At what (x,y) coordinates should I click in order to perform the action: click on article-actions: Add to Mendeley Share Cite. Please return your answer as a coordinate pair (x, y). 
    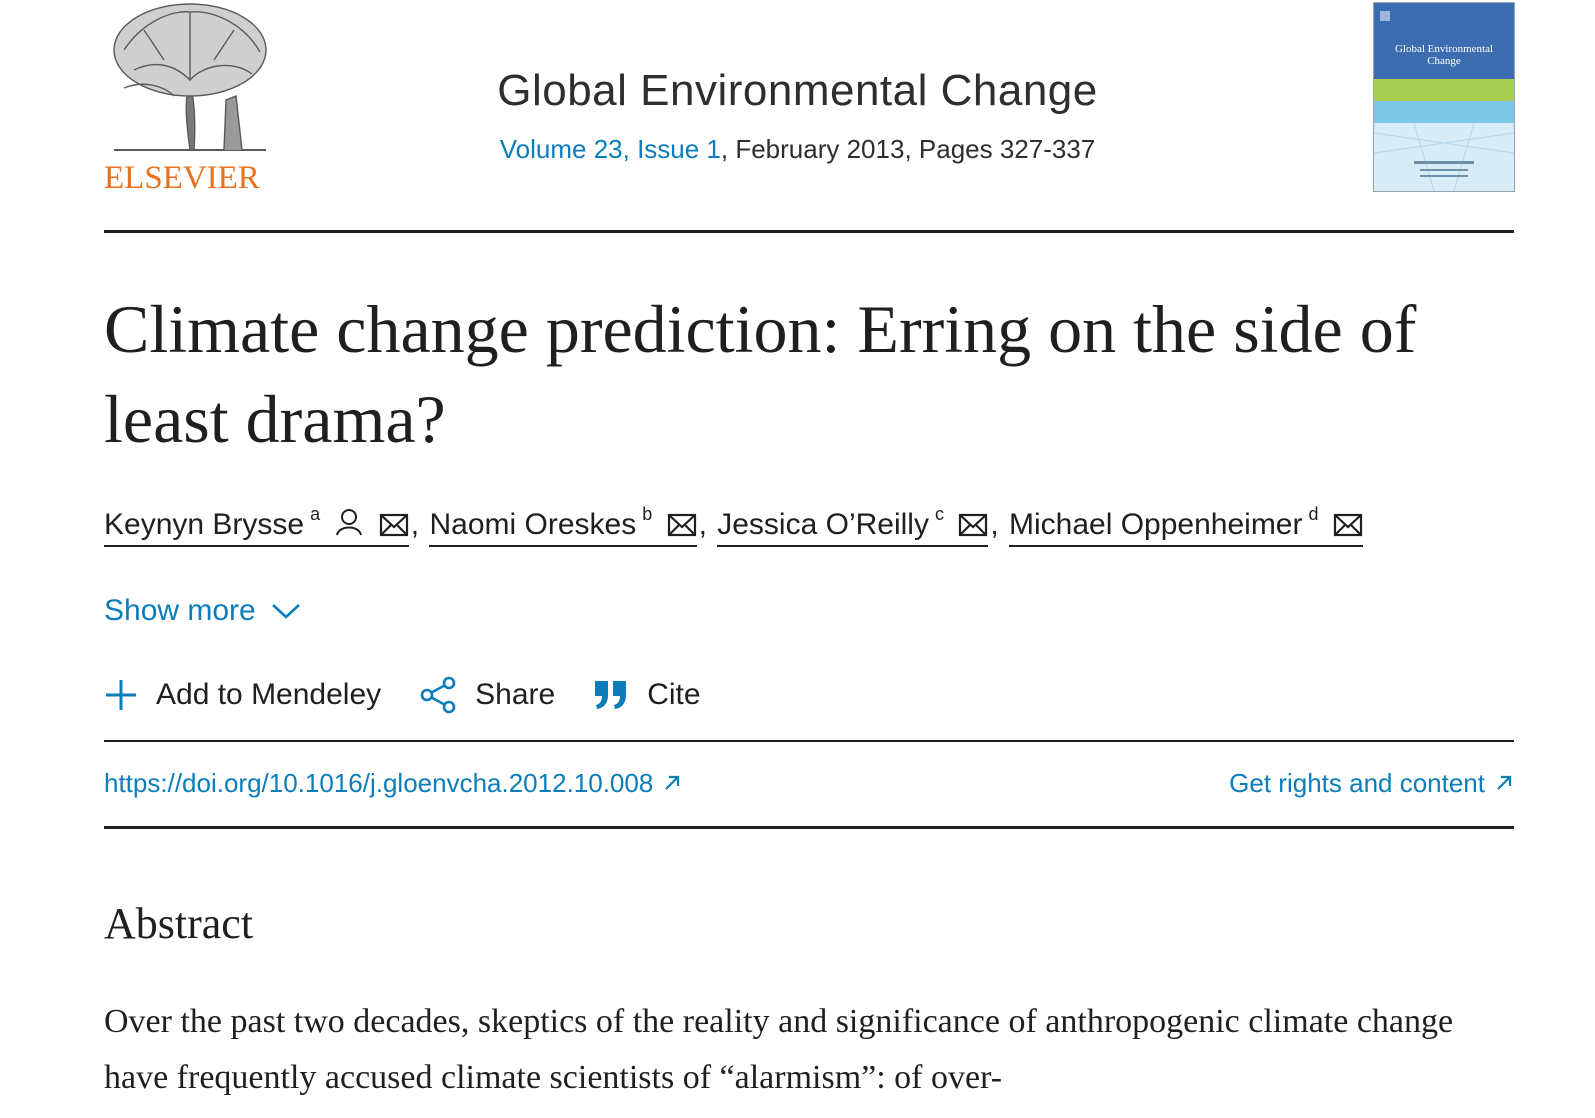
    Looking at the image, I should click on (421, 695).